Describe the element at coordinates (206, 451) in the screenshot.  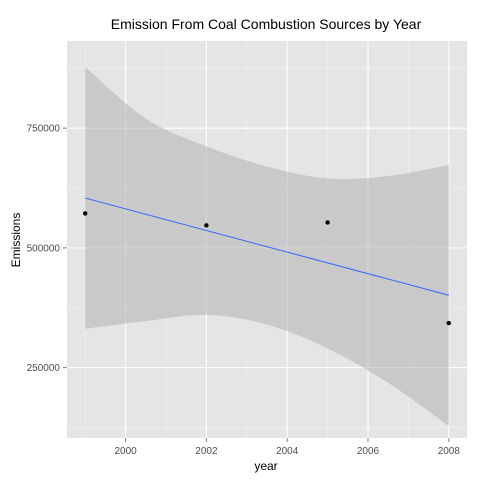
I see `x-tick-label: 2002` at that location.